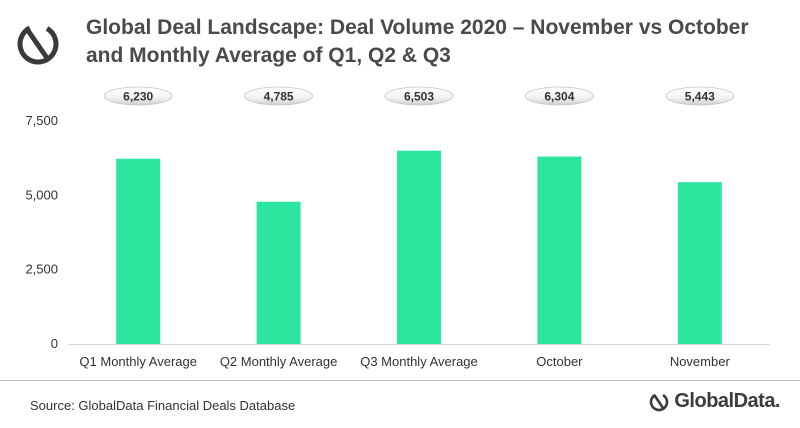  I want to click on brand-mark-icon, so click(659, 401).